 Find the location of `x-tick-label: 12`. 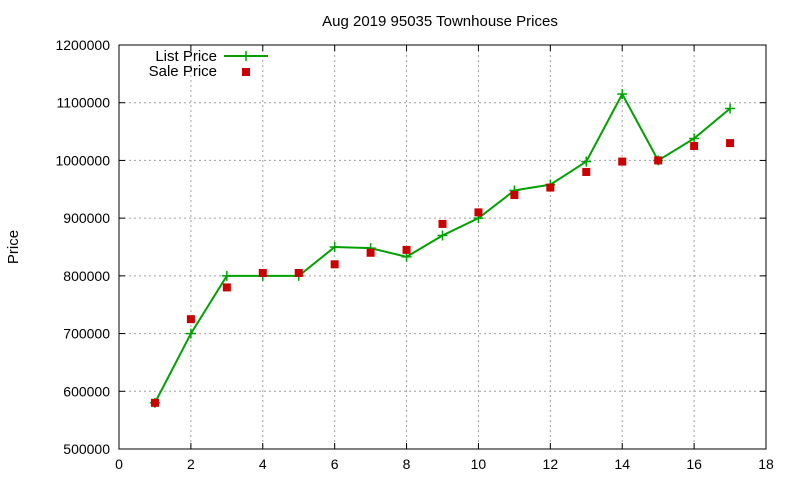

x-tick-label: 12 is located at coordinates (551, 464).